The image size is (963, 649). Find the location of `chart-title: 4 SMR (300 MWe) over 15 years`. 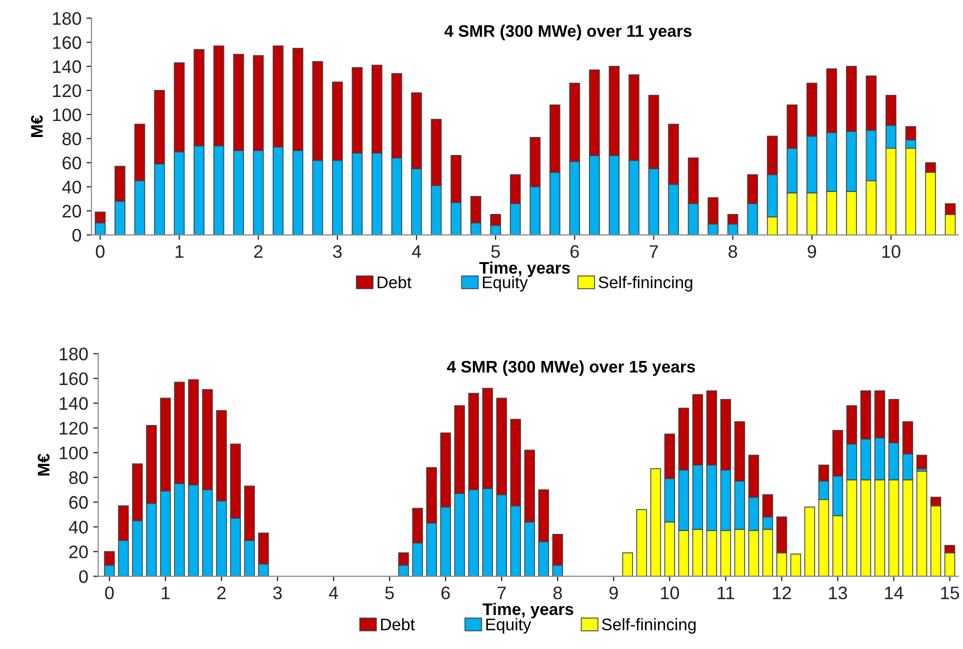

chart-title: 4 SMR (300 MWe) over 15 years is located at coordinates (571, 368).